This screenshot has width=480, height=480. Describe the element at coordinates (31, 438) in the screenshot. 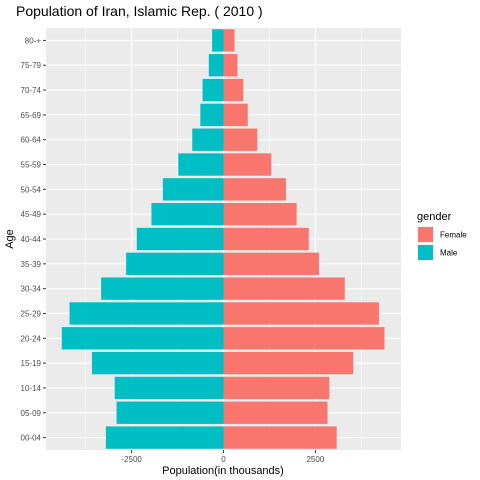

I see `y-tick-label: 00-04` at that location.